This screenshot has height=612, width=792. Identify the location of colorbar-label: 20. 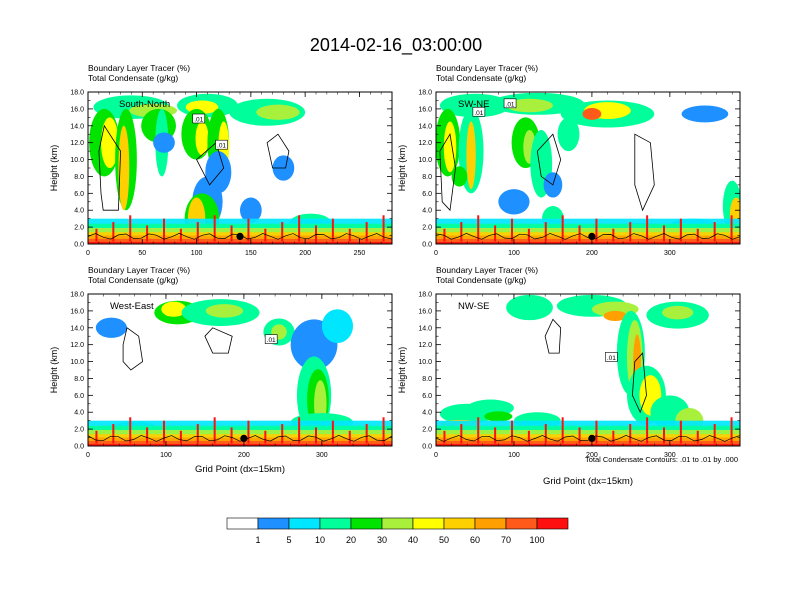
(351, 540).